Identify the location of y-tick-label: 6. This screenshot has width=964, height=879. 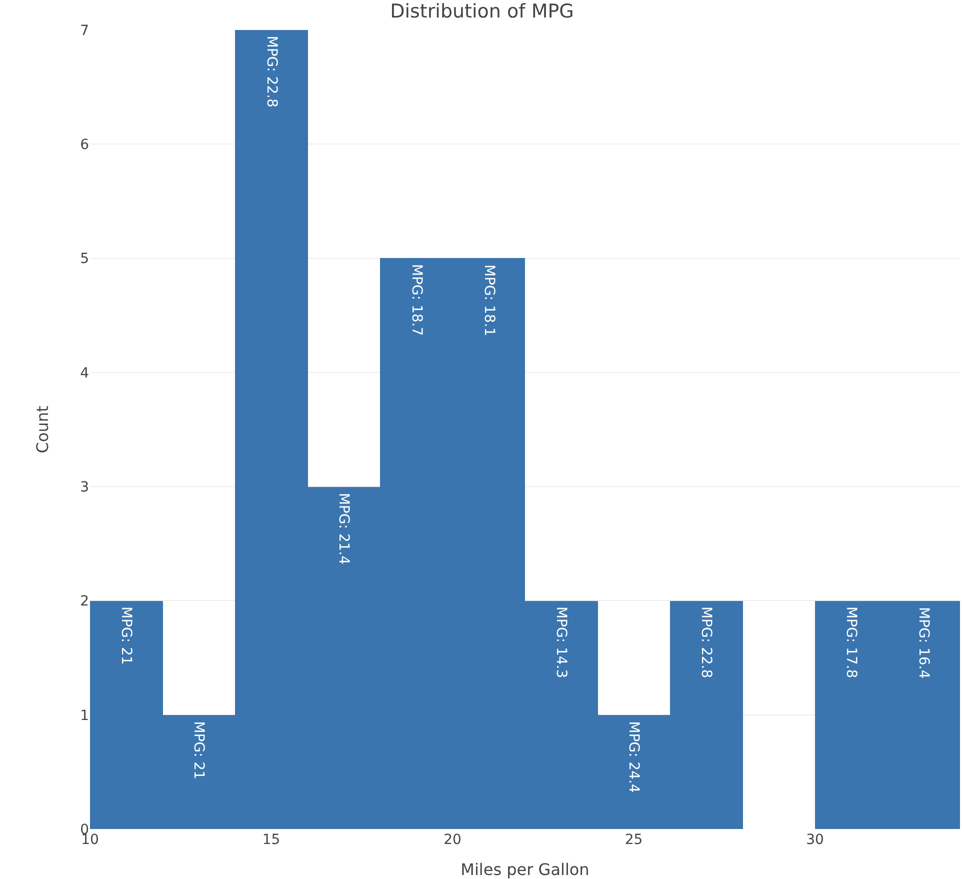
(85, 145).